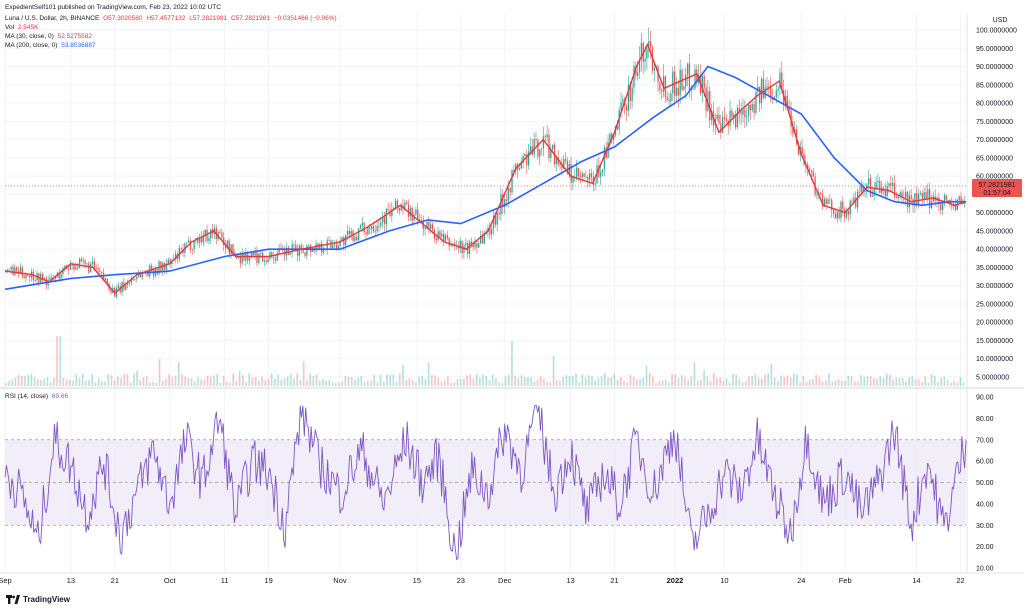  Describe the element at coordinates (985, 483) in the screenshot. I see `rsi-tick-label: 50.00` at that location.